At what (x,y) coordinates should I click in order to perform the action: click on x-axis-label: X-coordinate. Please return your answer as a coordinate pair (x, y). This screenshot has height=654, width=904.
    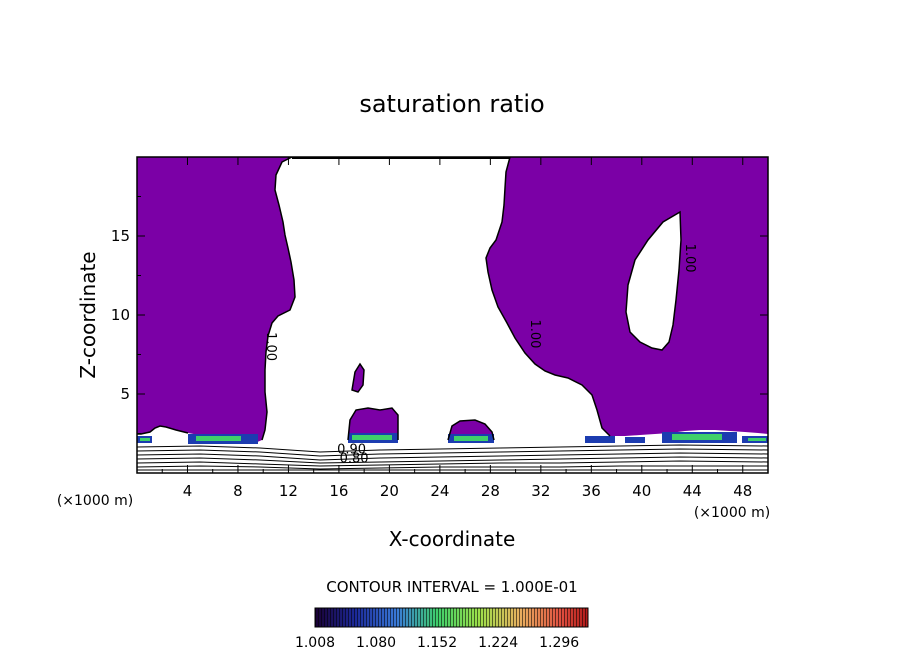
    Looking at the image, I should click on (452, 539).